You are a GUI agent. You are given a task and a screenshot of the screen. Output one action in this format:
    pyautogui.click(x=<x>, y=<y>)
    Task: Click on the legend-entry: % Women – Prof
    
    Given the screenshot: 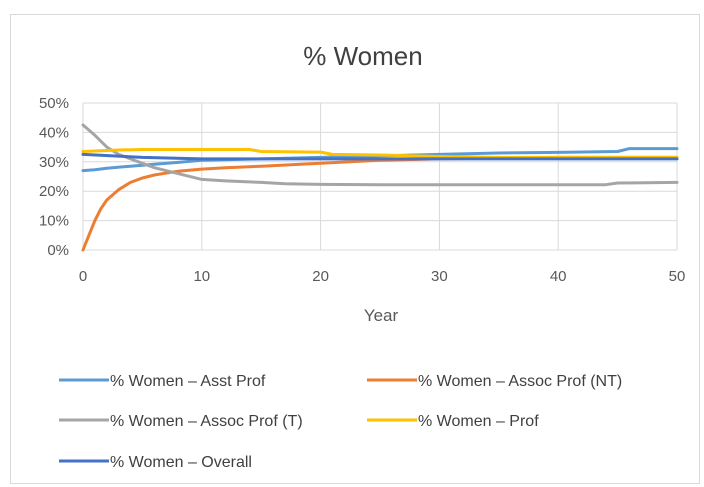 What is the action you would take?
    pyautogui.click(x=478, y=421)
    